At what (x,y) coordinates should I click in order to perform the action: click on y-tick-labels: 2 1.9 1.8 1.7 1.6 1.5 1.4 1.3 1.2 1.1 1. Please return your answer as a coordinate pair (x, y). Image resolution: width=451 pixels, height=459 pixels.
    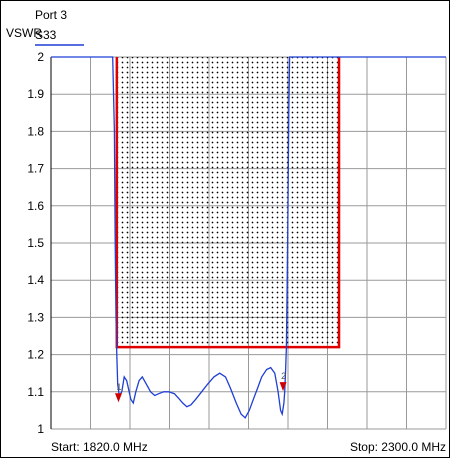
    Looking at the image, I should click on (35, 243).